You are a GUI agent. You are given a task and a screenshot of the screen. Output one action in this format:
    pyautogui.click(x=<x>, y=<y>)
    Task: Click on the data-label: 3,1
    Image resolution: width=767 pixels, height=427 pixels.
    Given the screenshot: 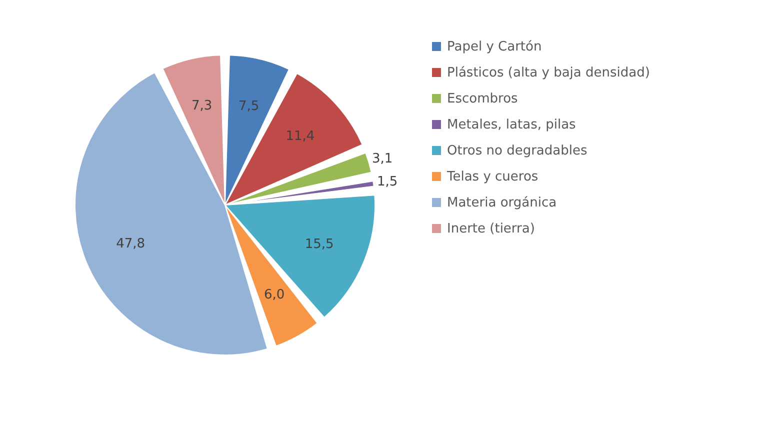 What is the action you would take?
    pyautogui.click(x=382, y=159)
    